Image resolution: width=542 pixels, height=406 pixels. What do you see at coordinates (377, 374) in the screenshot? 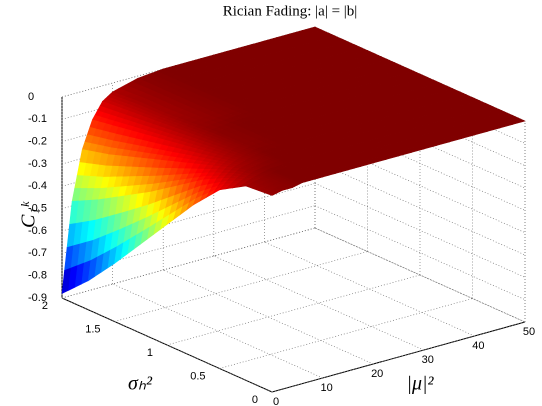
I see `x-tick-label: 20` at bounding box center [377, 374].